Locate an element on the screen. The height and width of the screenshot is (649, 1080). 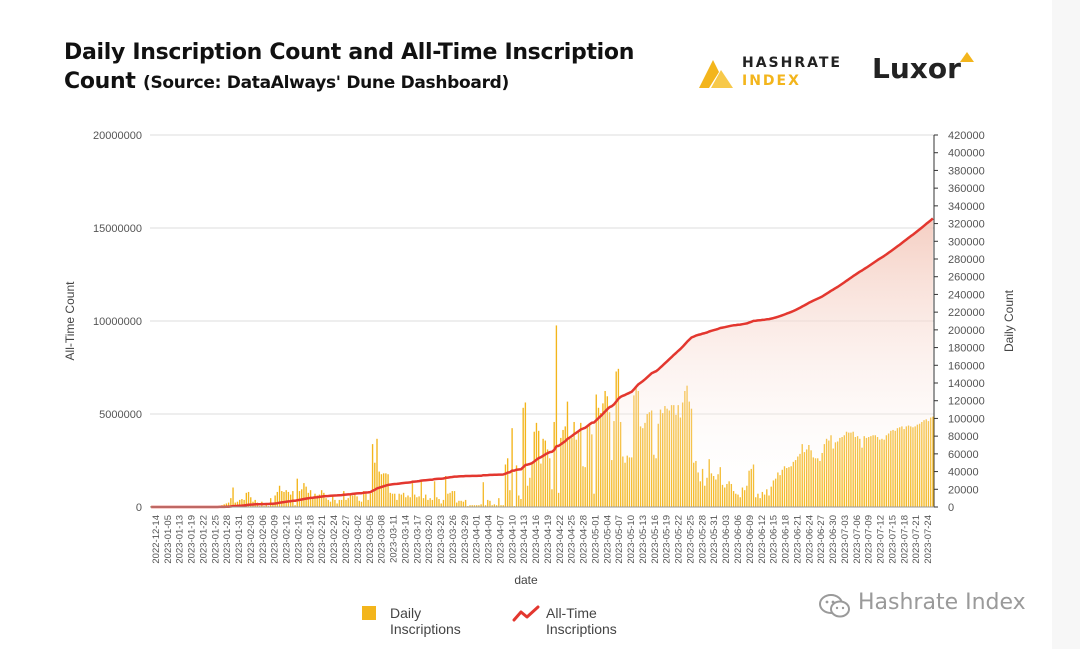
x-tick-label: 2023-04-25 is located at coordinates (572, 539).